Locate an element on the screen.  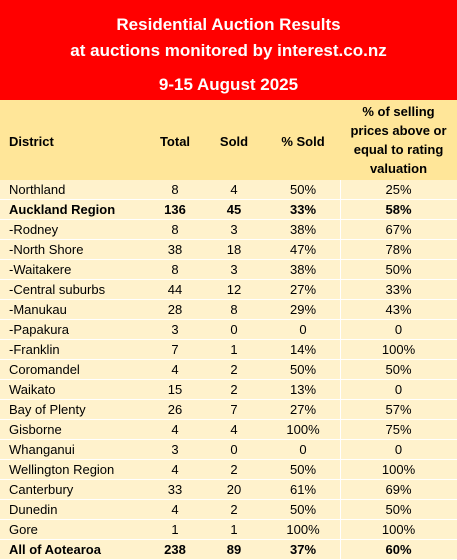
cell-district: Waikato is located at coordinates (32, 389).